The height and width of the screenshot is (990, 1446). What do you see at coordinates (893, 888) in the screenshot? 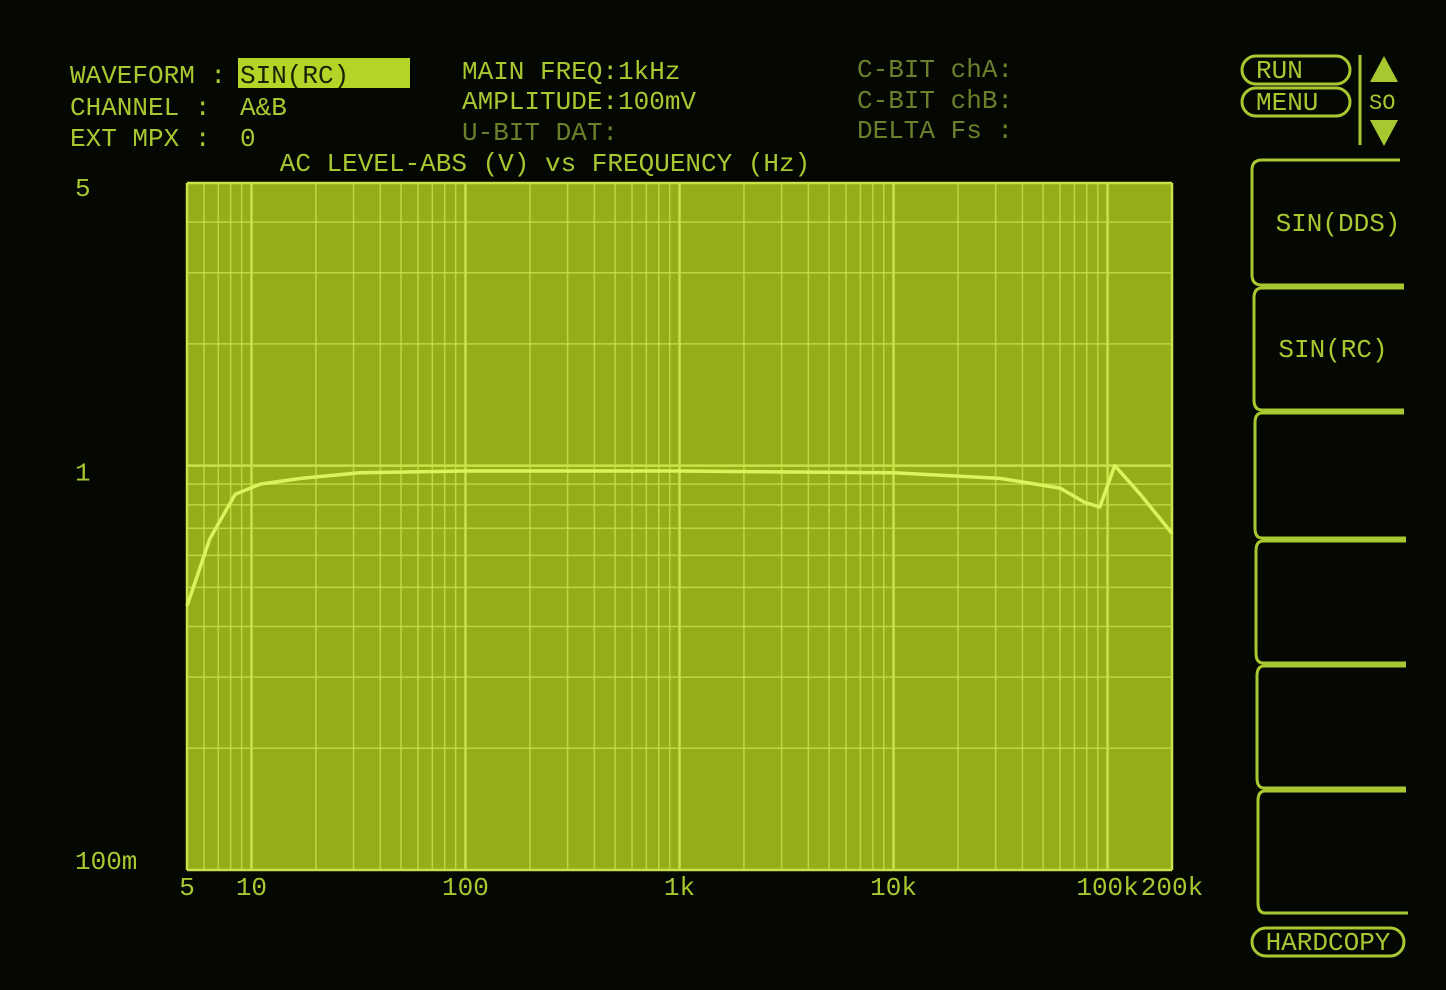
I see `x-tick-label: 10k` at bounding box center [893, 888].